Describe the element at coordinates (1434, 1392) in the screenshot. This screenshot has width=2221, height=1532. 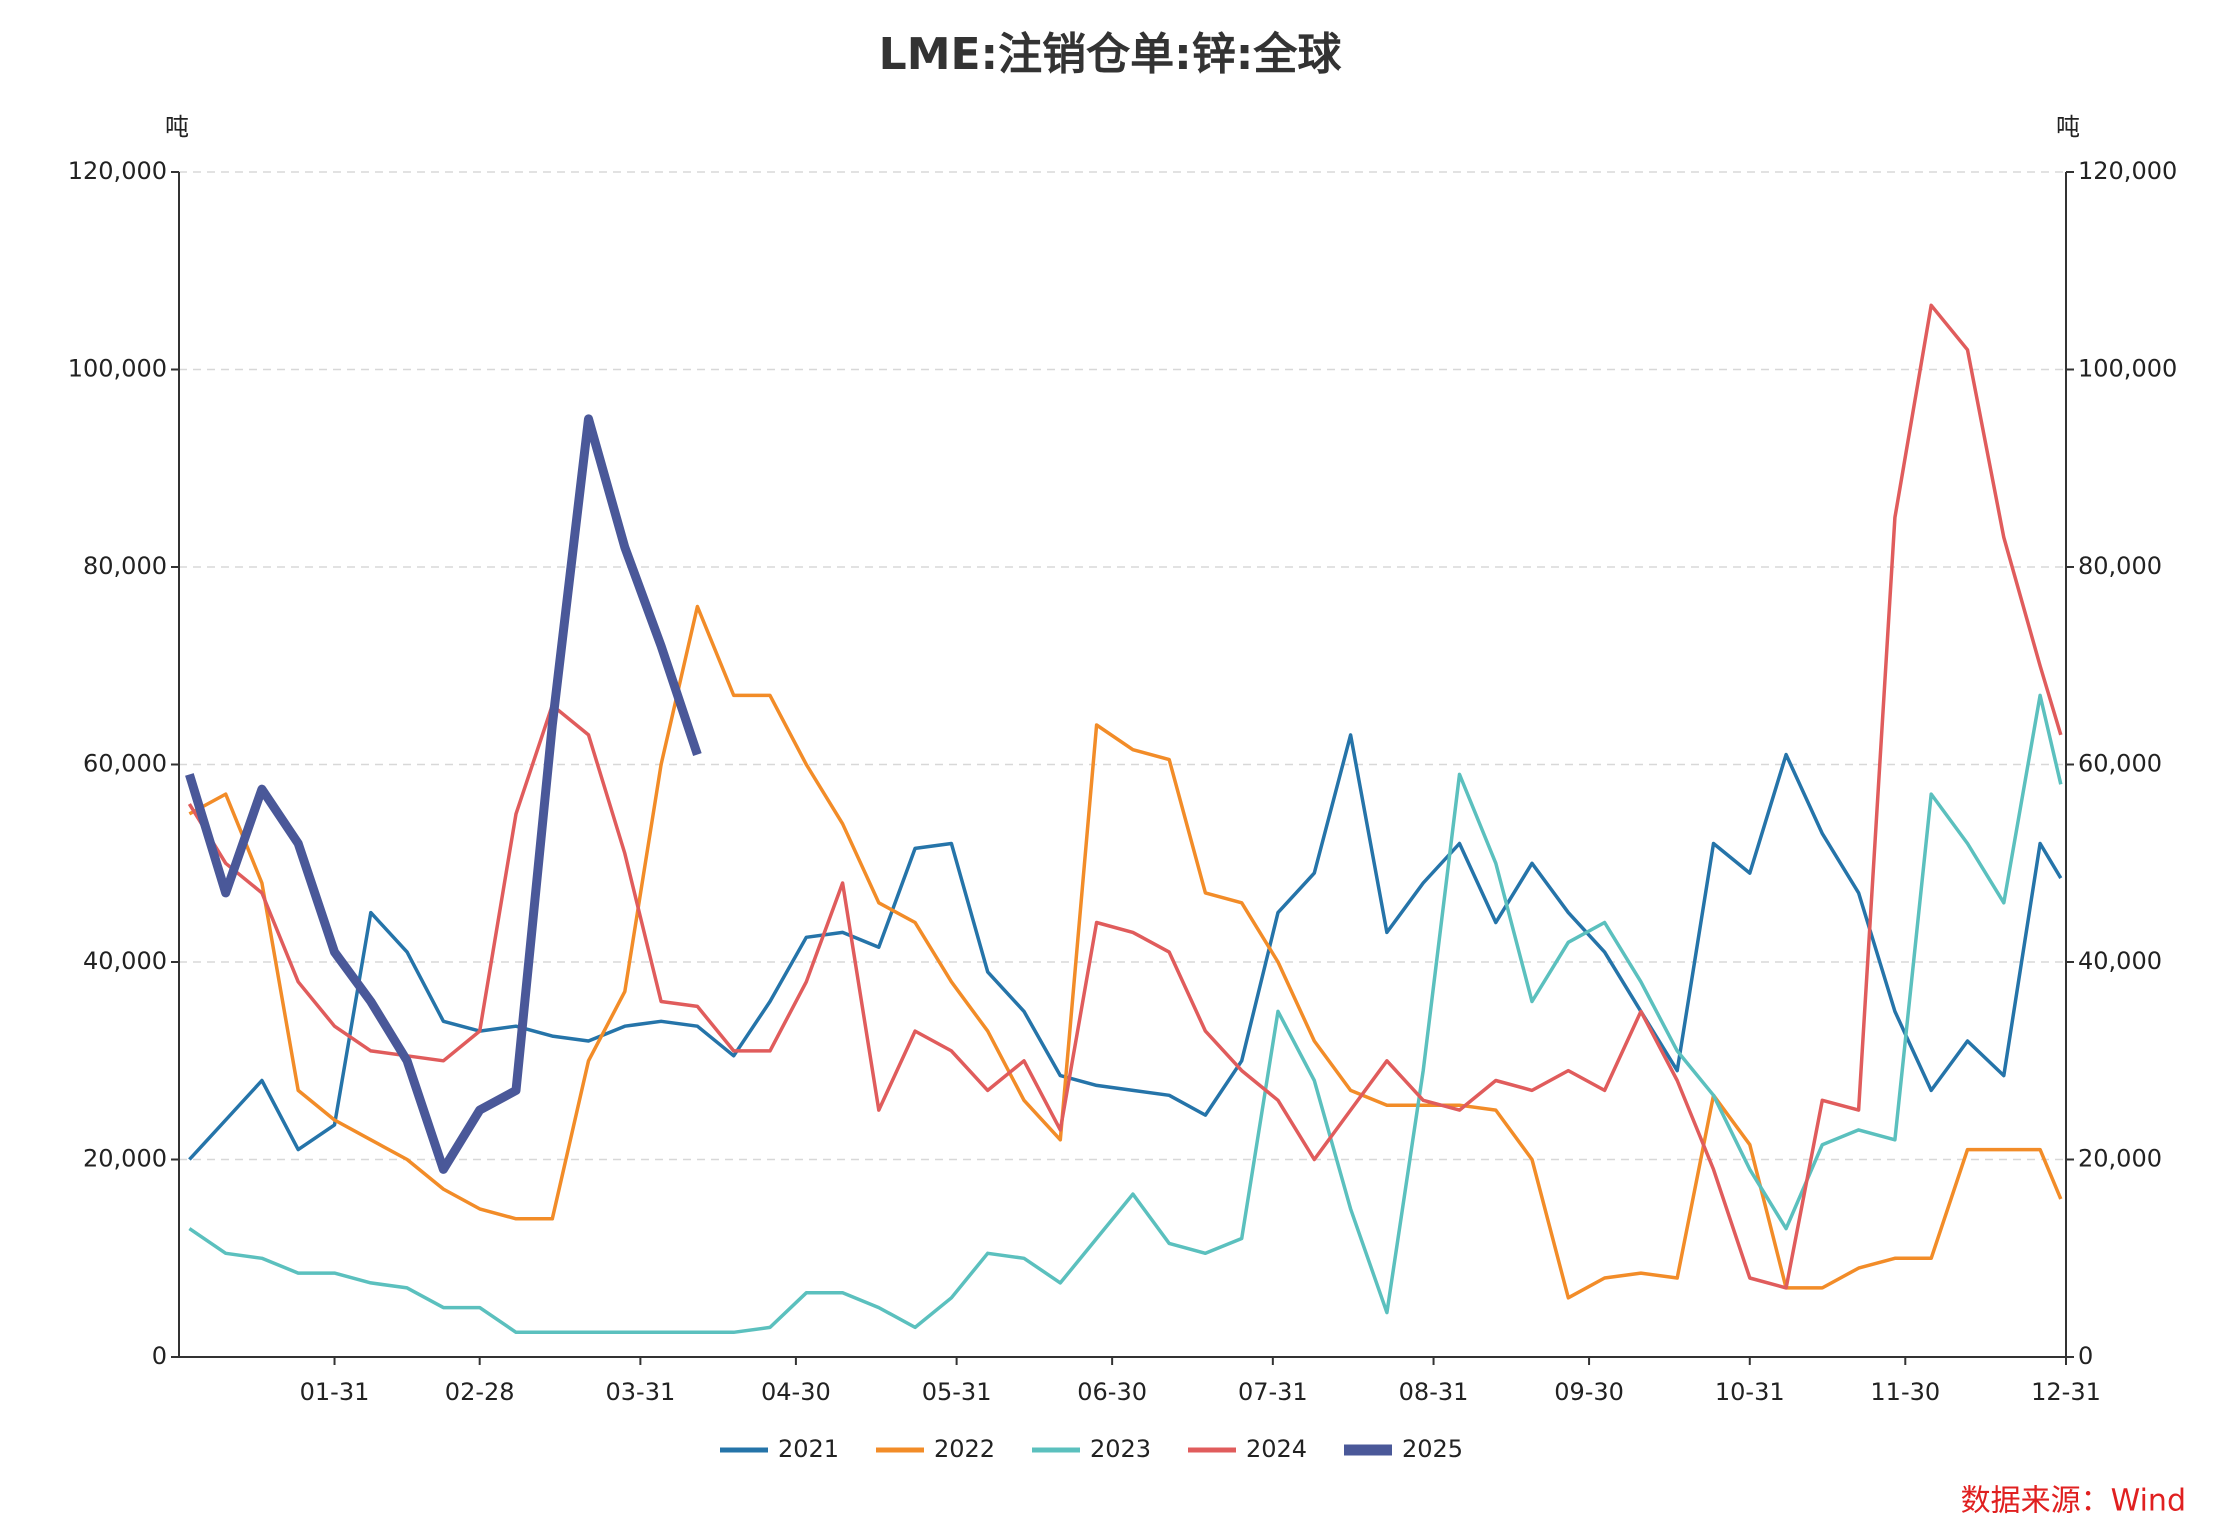
I see `x-tick-label: 08-31` at that location.